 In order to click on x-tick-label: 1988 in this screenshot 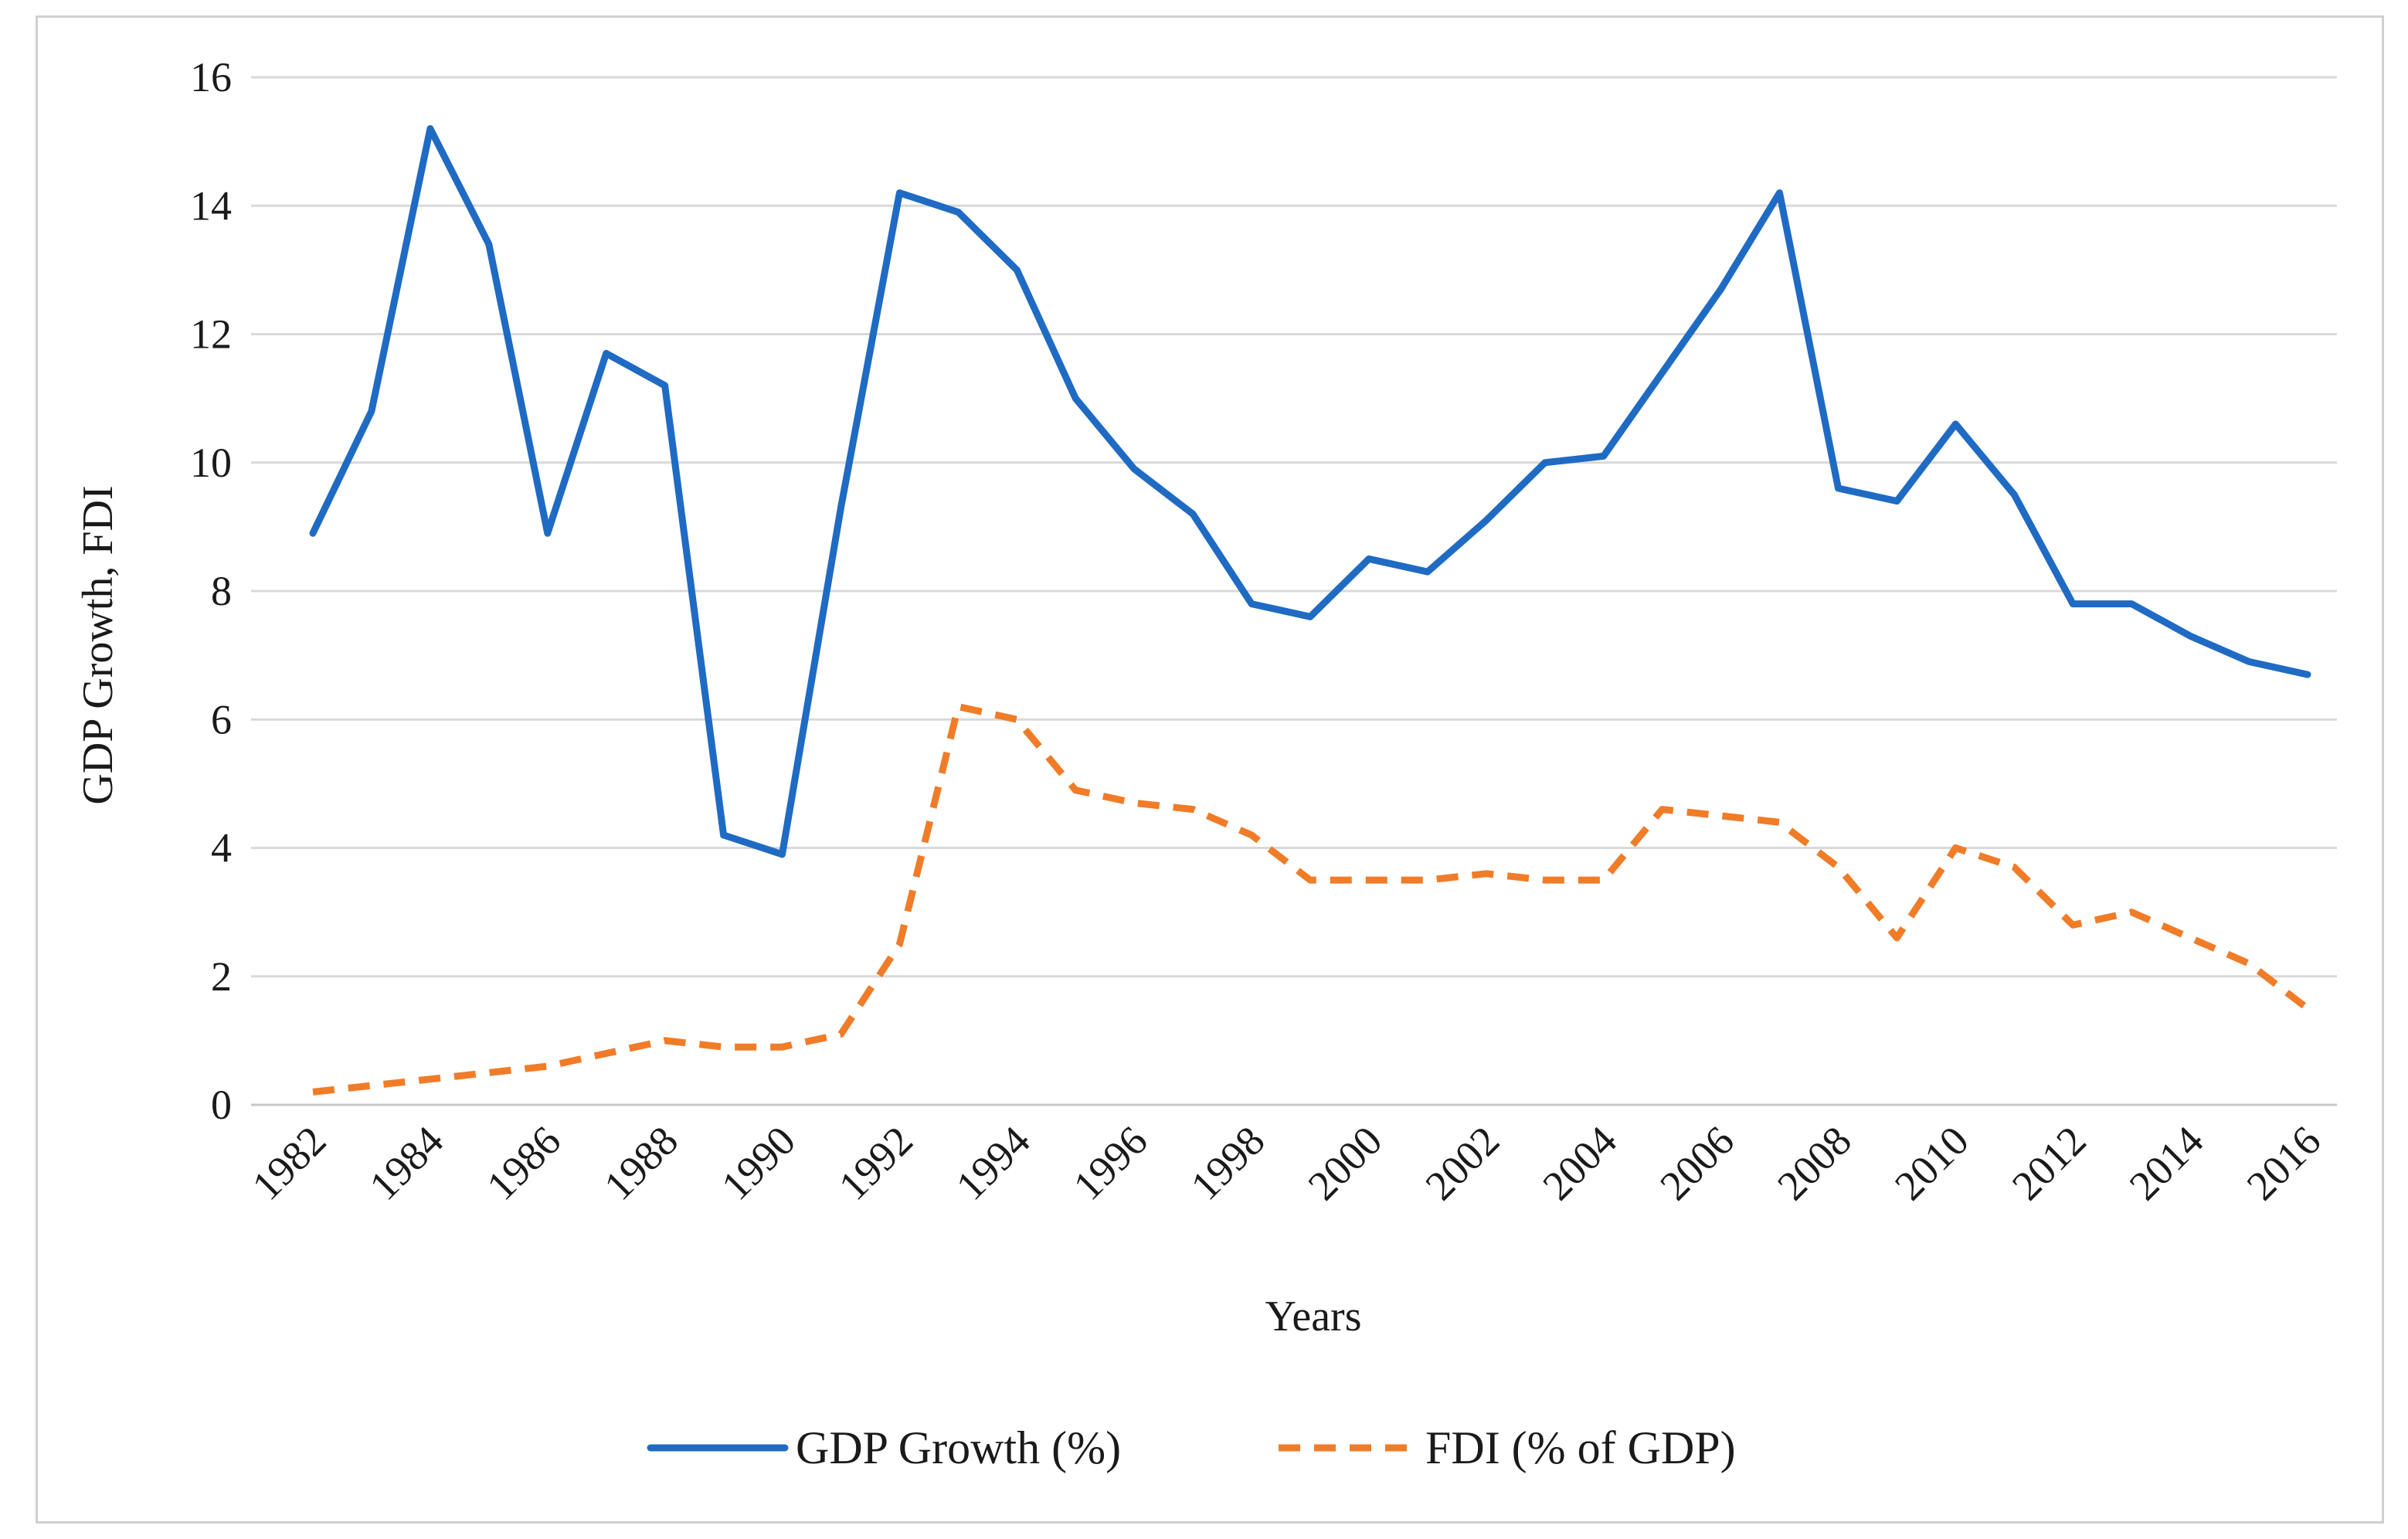, I will do `click(641, 1163)`.